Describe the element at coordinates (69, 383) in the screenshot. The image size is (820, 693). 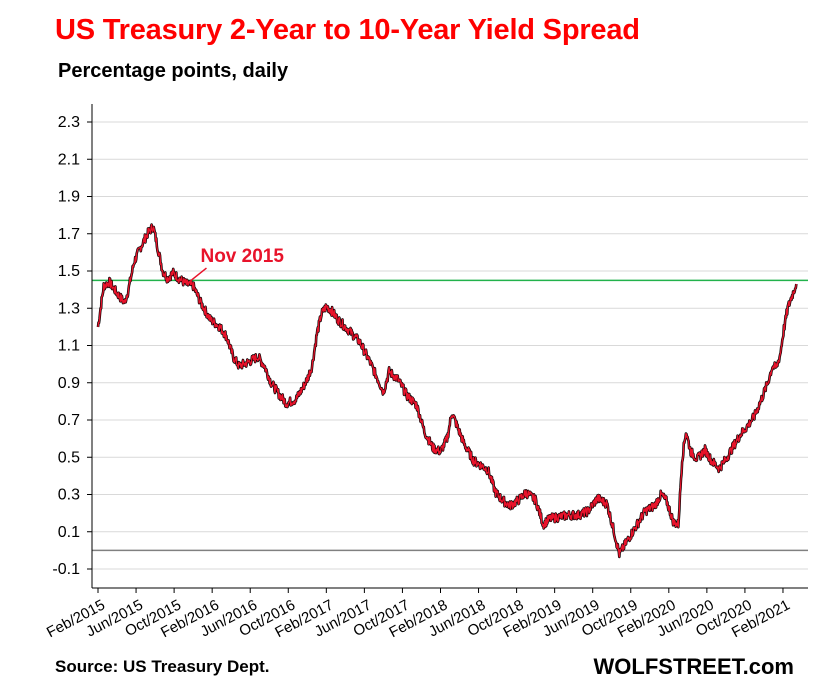
I see `y-tick-label: 0.9` at that location.